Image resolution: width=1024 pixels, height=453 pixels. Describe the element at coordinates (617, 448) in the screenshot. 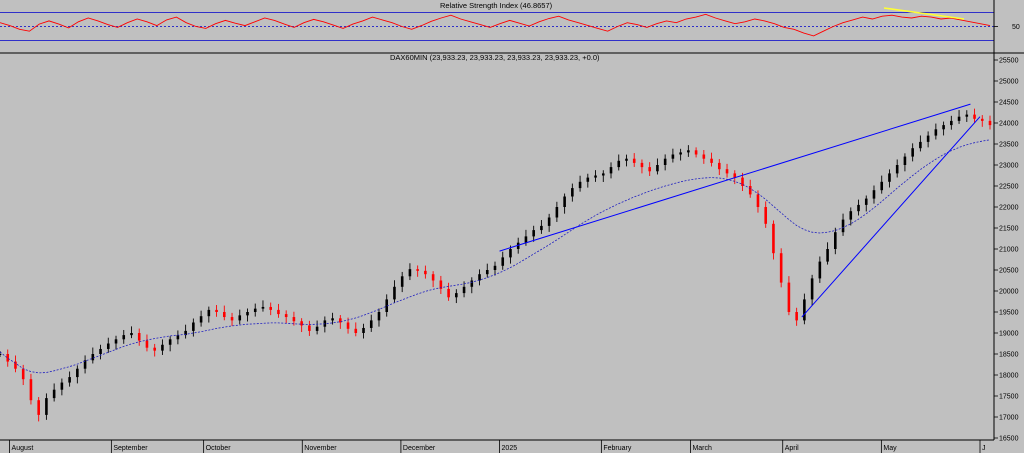

I see `time-tick-label: February` at that location.